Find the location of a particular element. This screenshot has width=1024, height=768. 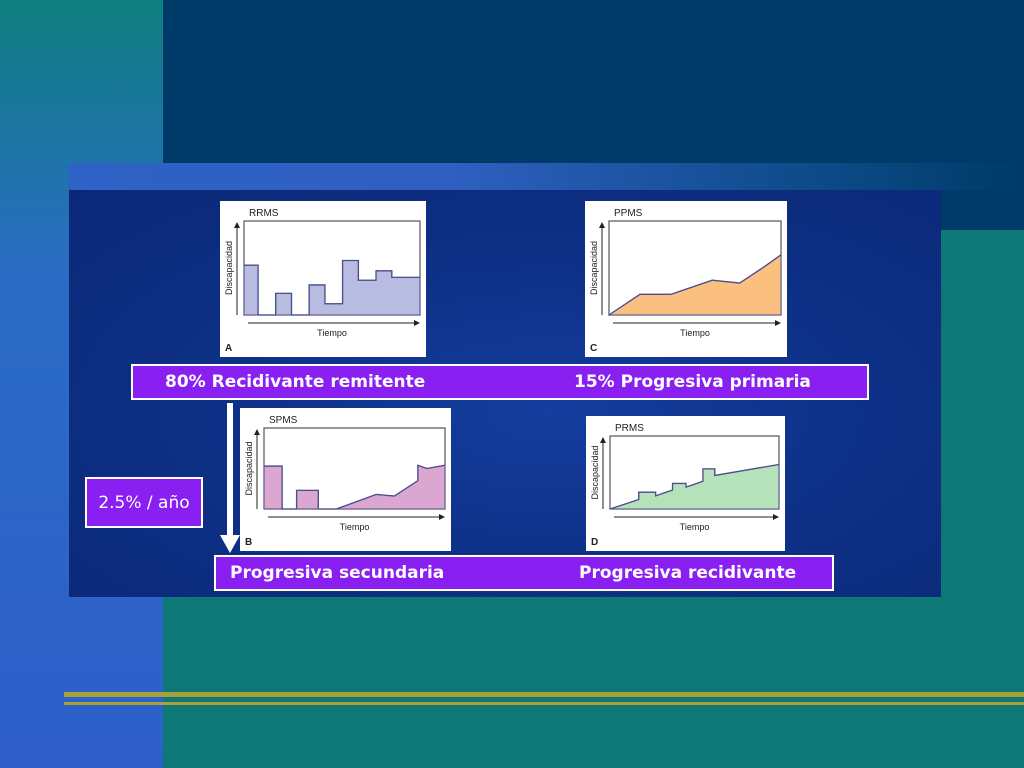

panel-letter: B is located at coordinates (248, 542).